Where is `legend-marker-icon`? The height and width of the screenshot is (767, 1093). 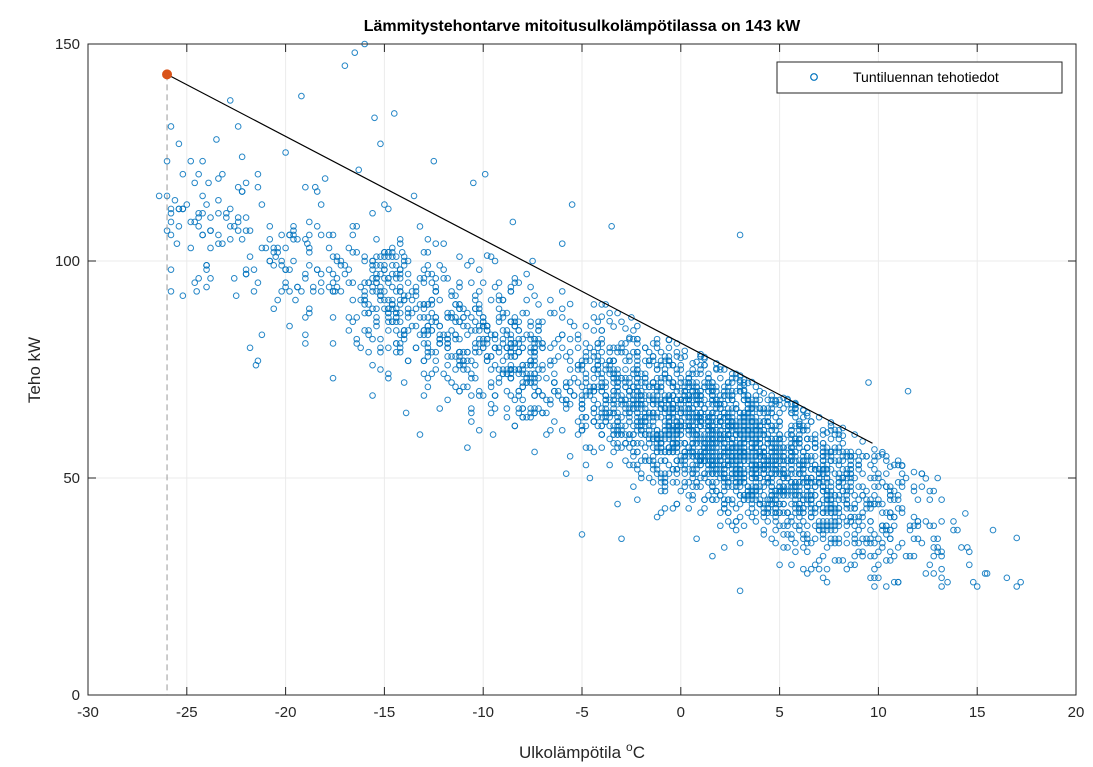 legend-marker-icon is located at coordinates (814, 77).